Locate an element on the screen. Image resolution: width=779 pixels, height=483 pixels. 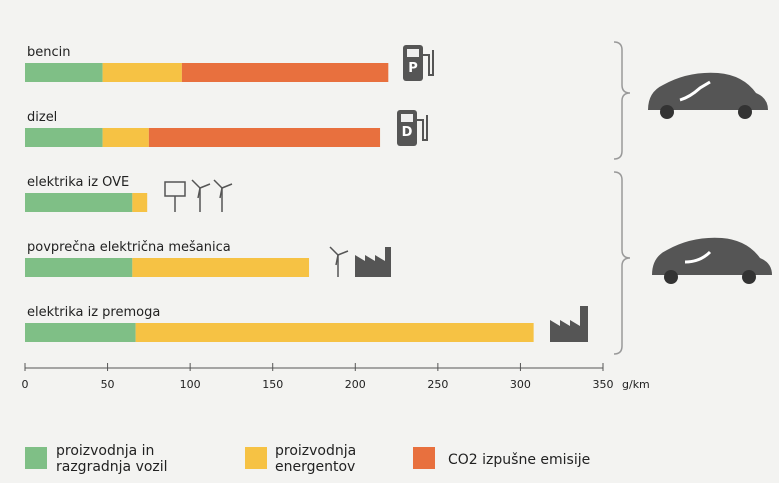
x-tick-label: 350 is located at coordinates (603, 384).